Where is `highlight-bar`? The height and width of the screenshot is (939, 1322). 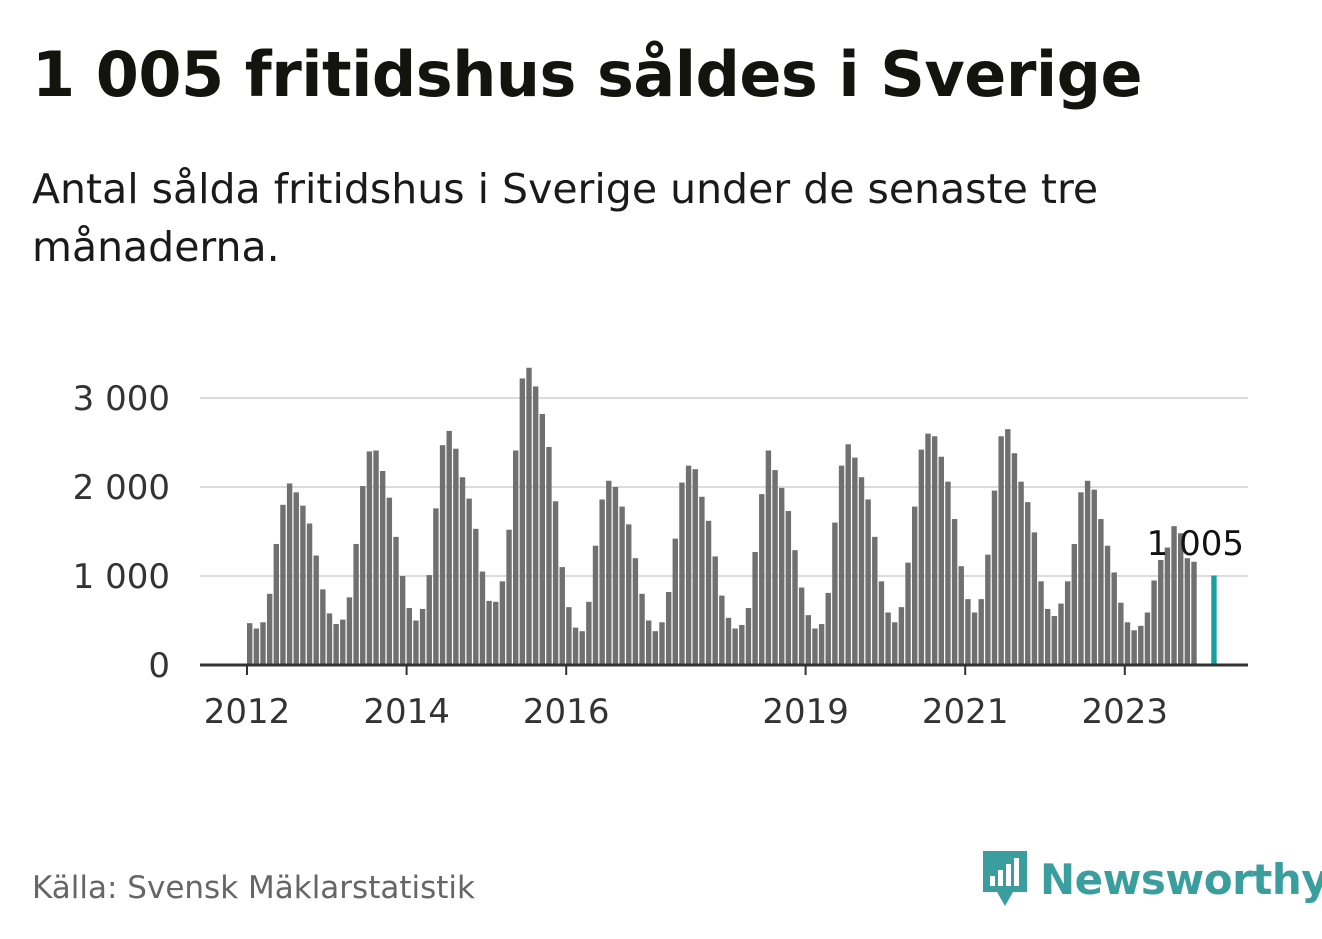 highlight-bar is located at coordinates (1214, 620).